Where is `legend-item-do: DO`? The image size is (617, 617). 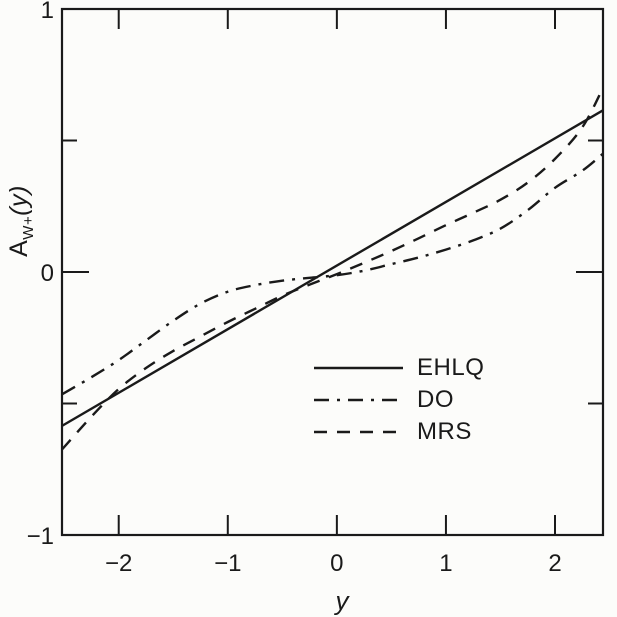 legend-item-do: DO is located at coordinates (398, 400).